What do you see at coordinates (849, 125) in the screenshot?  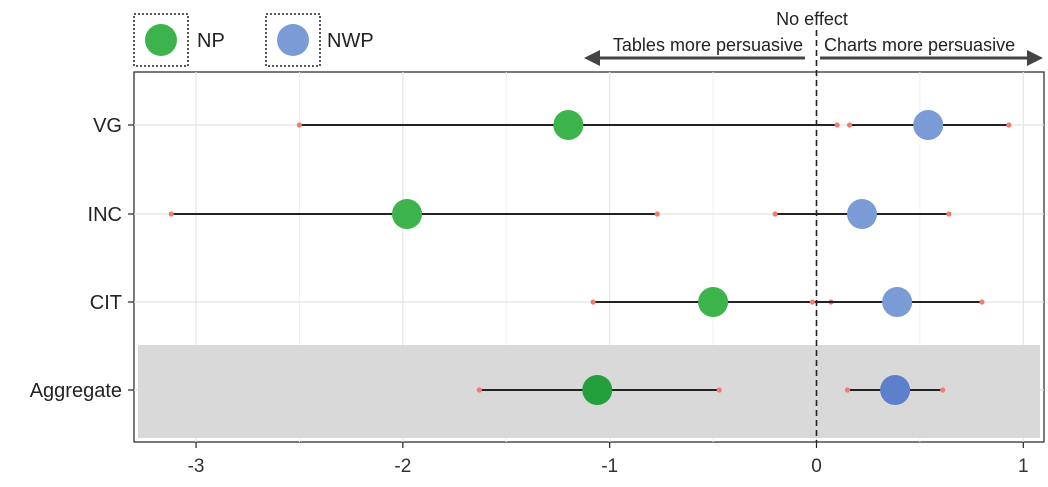 I see `nwp-vg-low-cap` at bounding box center [849, 125].